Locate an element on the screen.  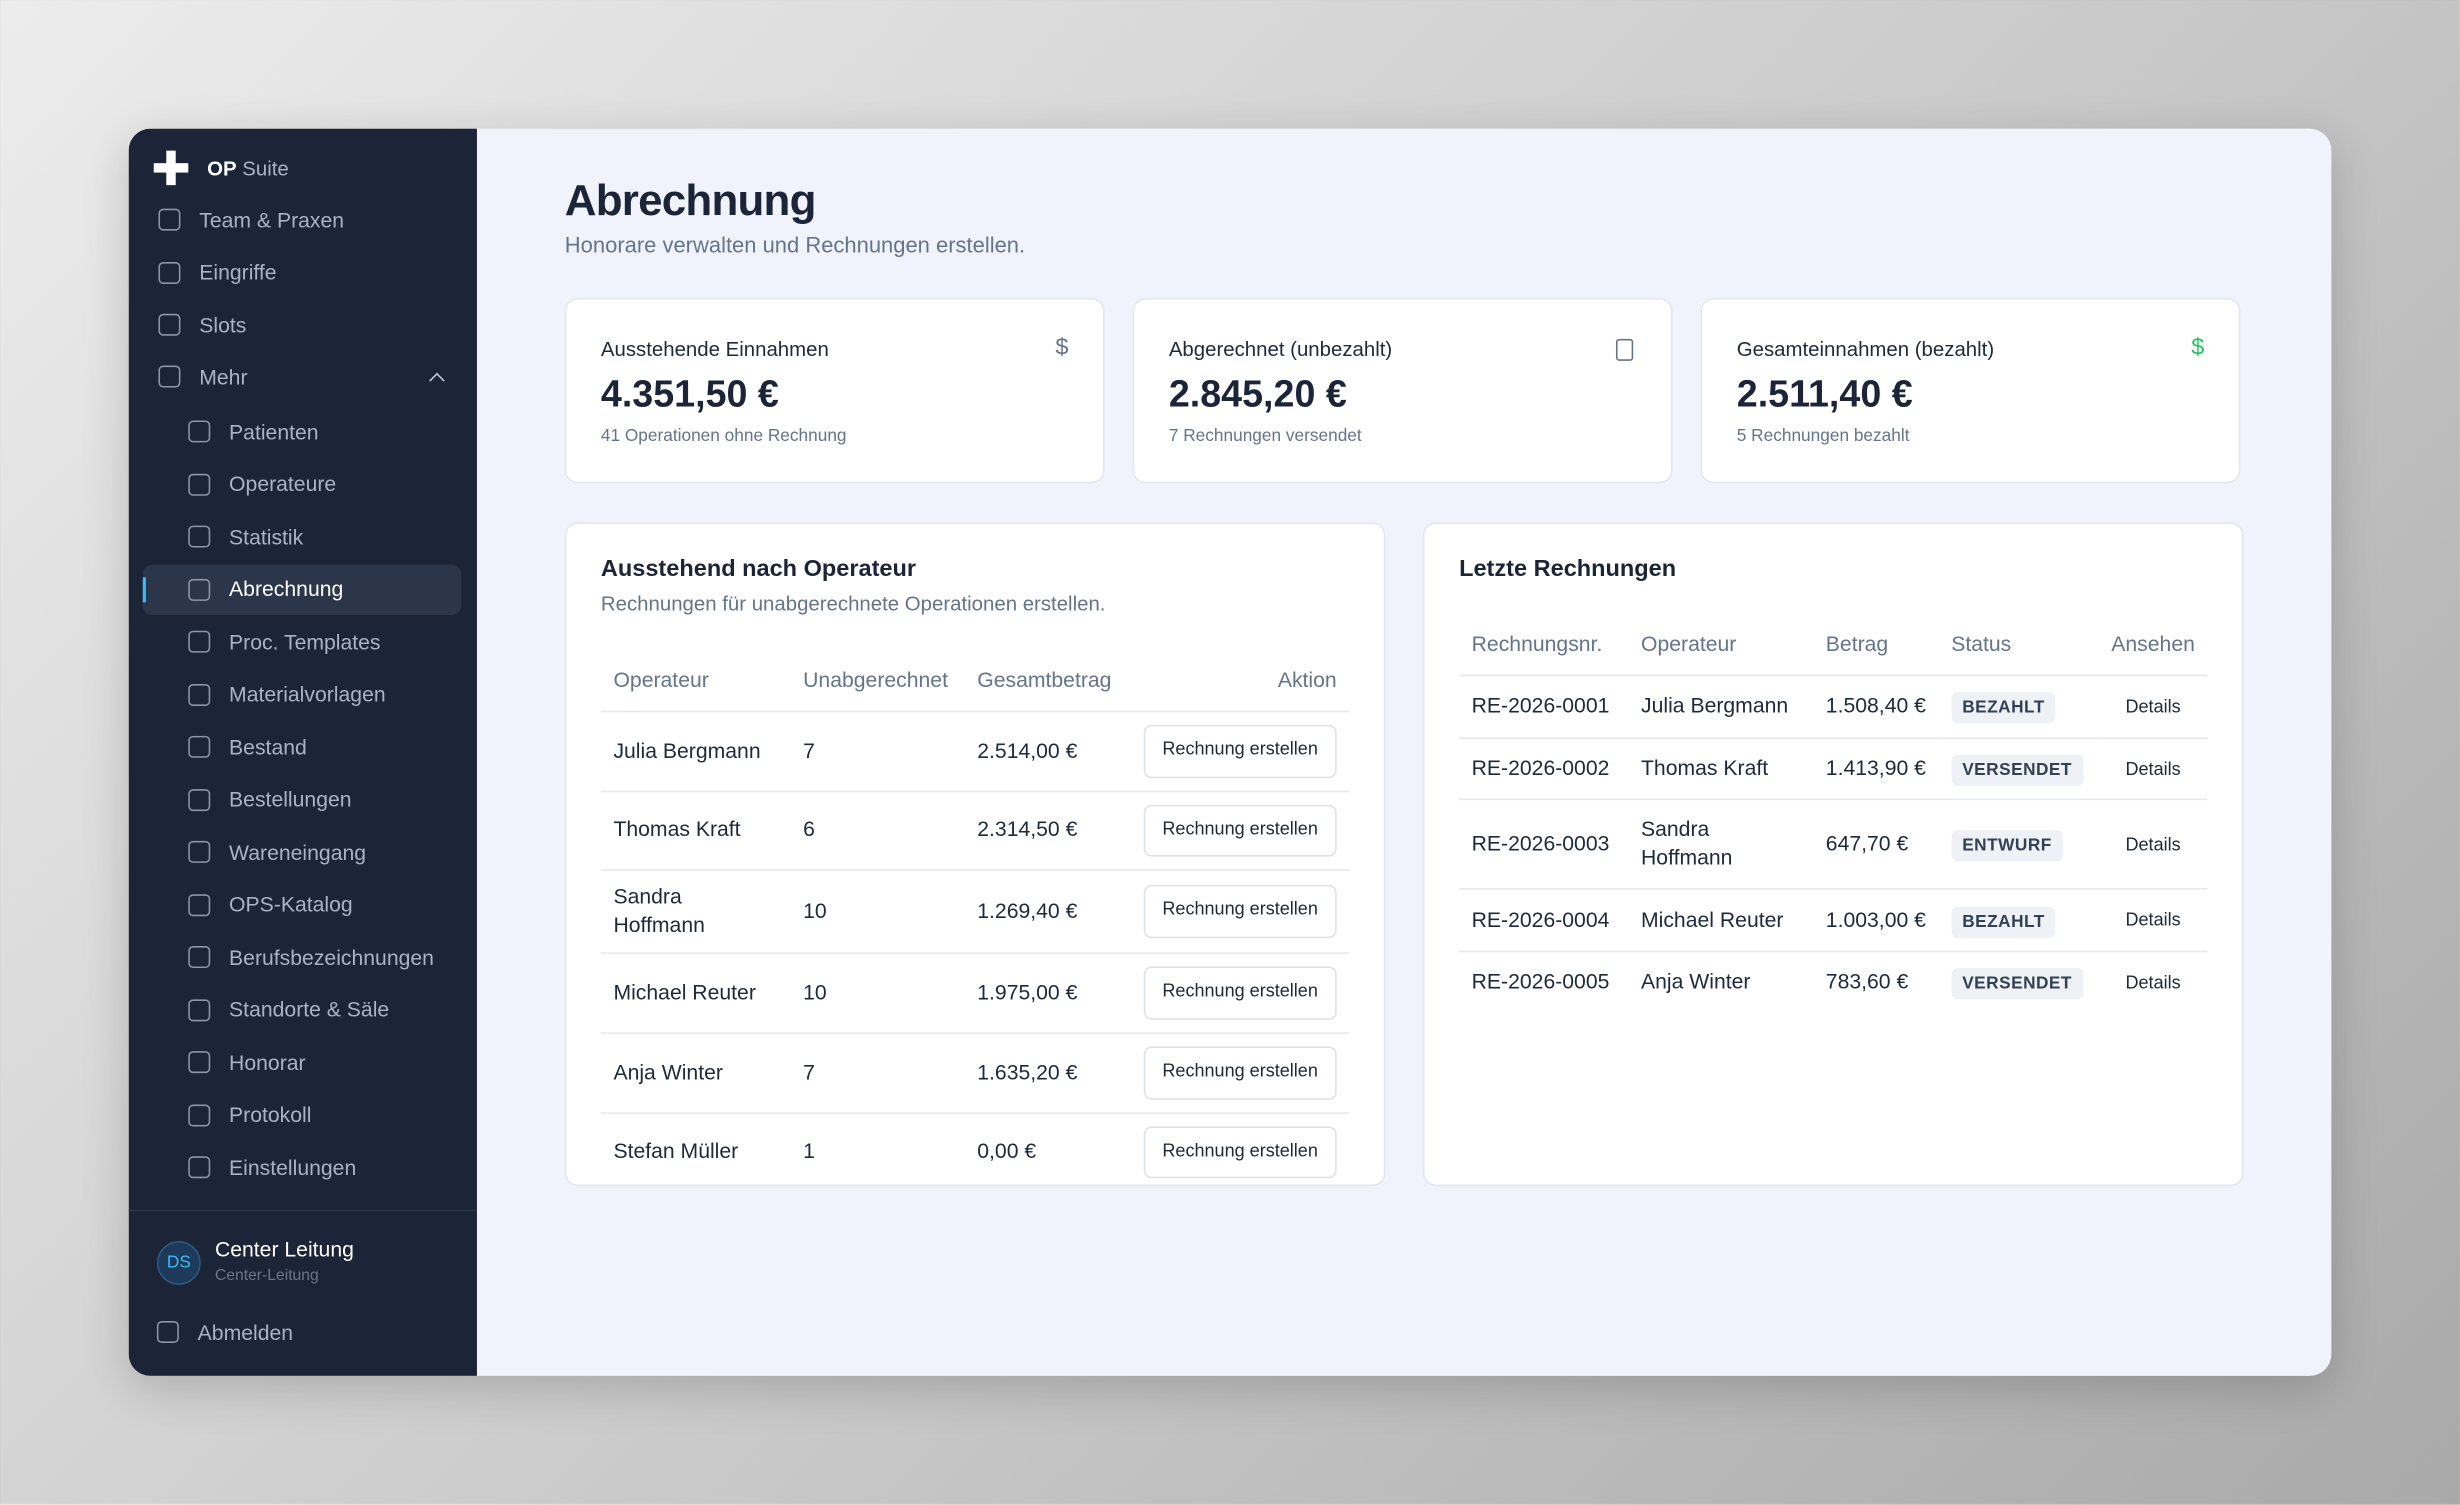
cell: 1 is located at coordinates (878, 1151).